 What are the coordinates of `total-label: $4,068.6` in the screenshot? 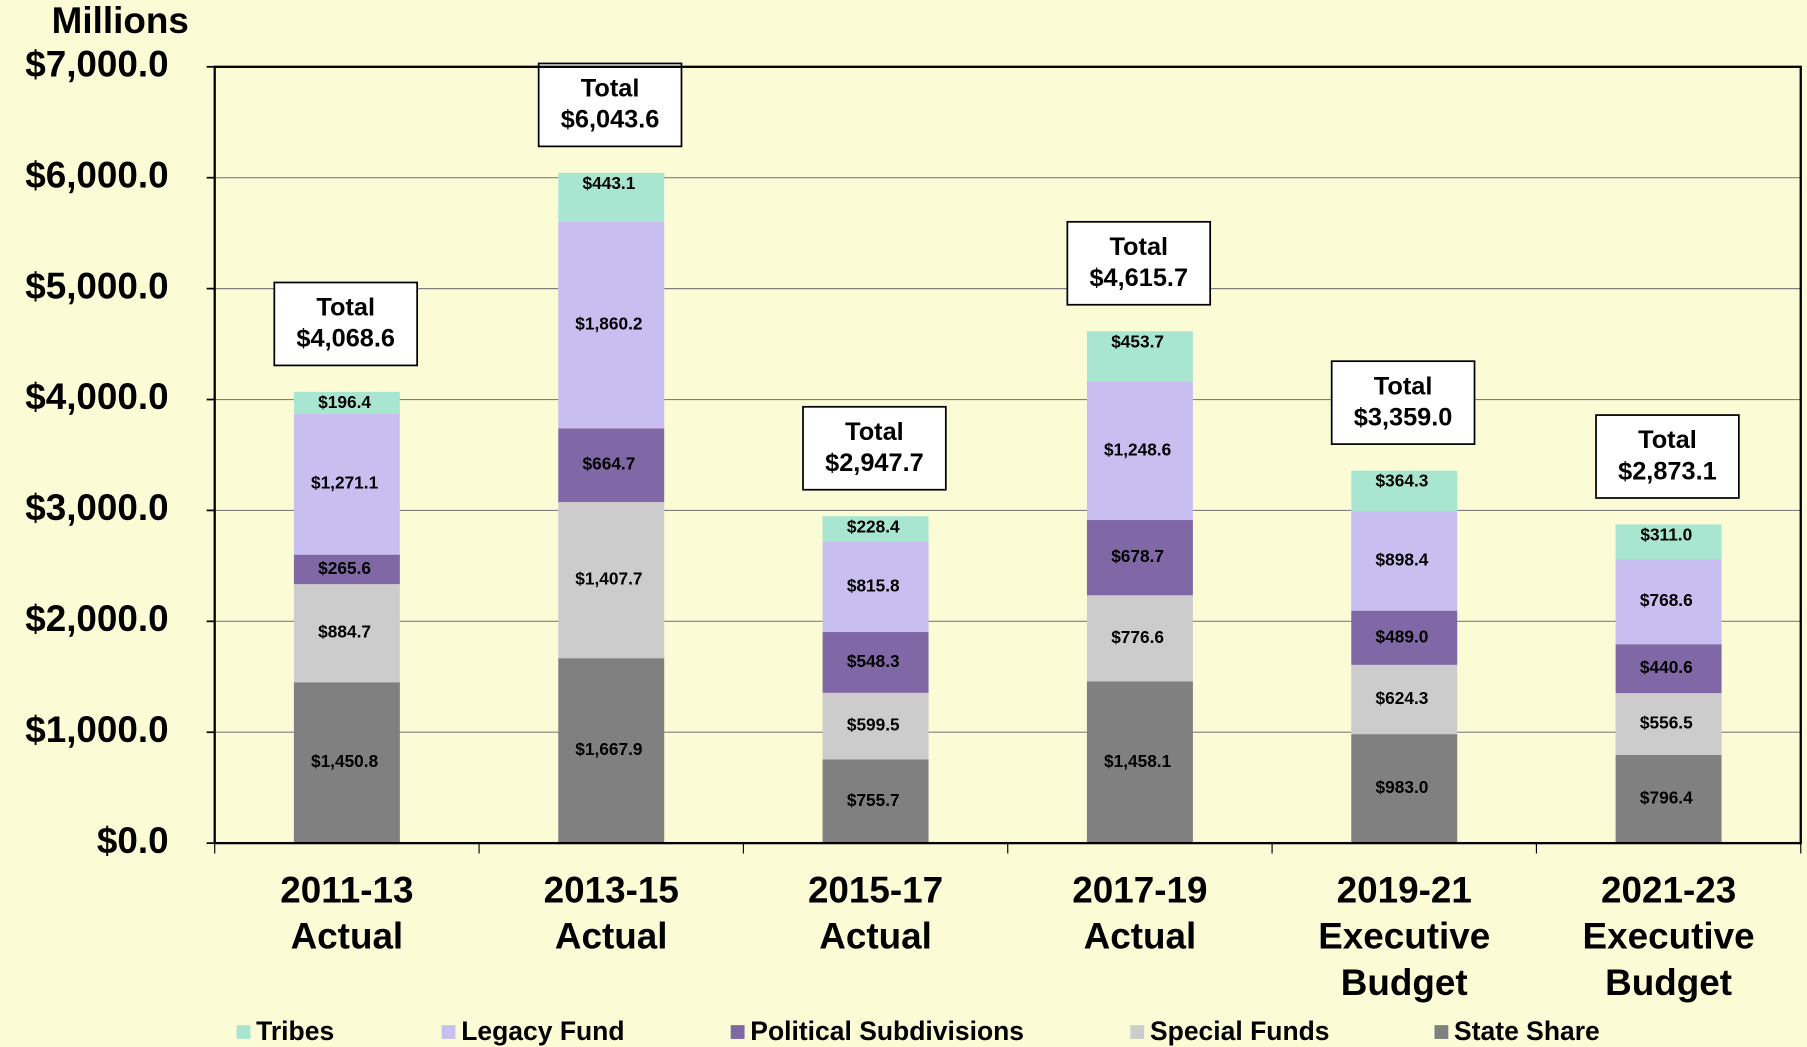 It's located at (345, 339).